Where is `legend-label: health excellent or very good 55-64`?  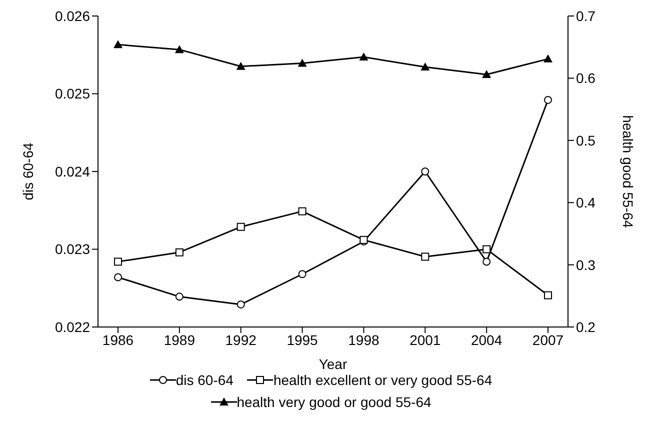
legend-label: health excellent or very good 55-64 is located at coordinates (382, 380).